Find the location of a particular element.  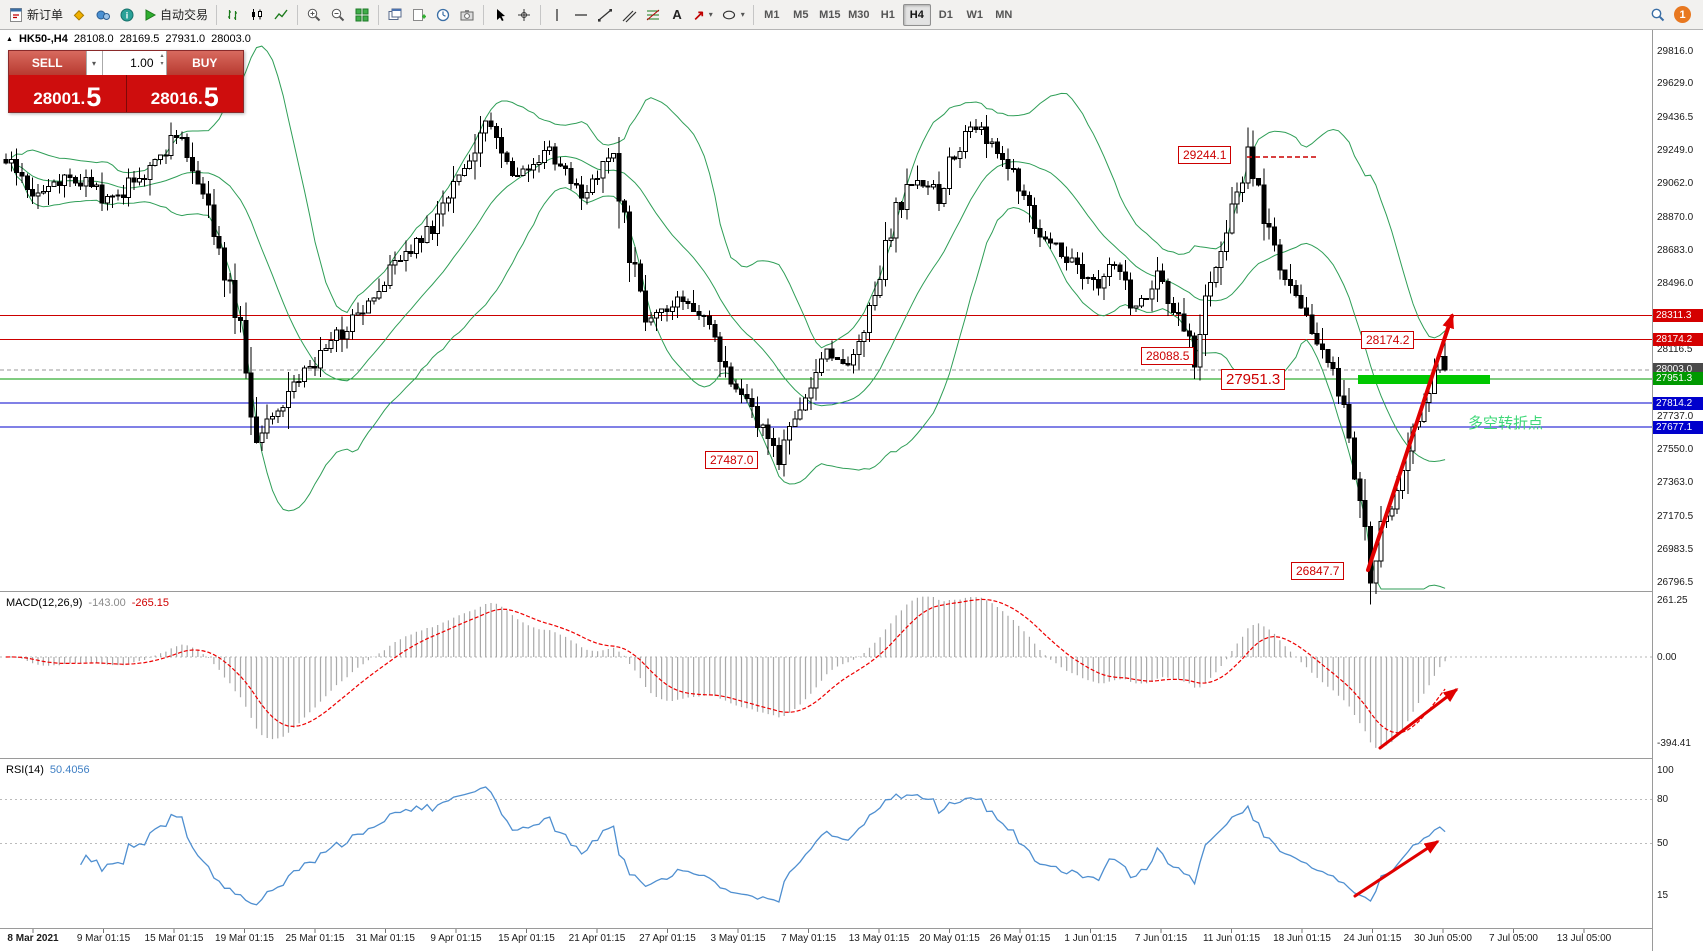

sell-price: 28001. 5 is located at coordinates (68, 93).